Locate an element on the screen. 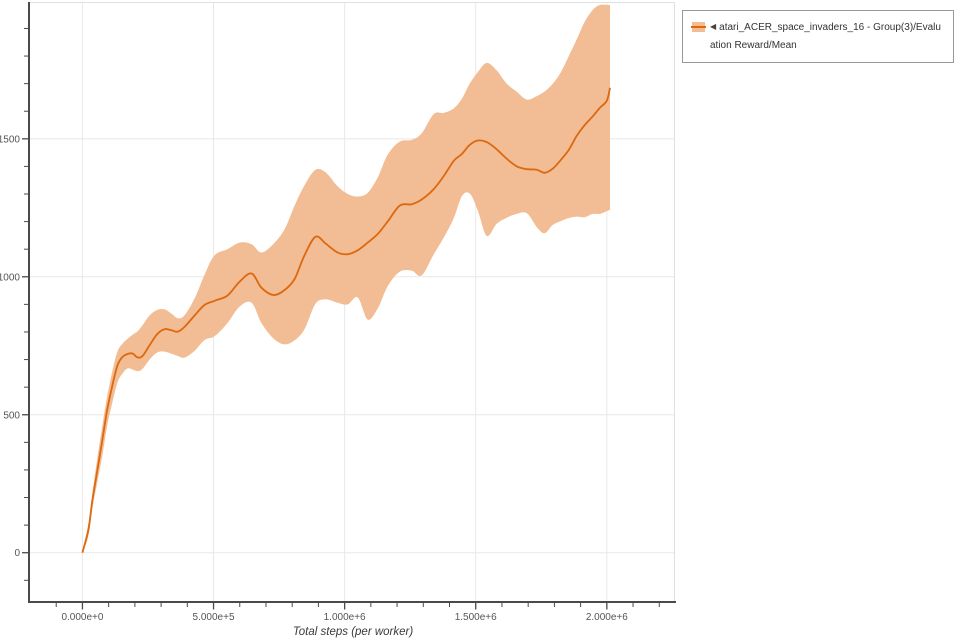  y-tick-label: 1000 is located at coordinates (10, 277).